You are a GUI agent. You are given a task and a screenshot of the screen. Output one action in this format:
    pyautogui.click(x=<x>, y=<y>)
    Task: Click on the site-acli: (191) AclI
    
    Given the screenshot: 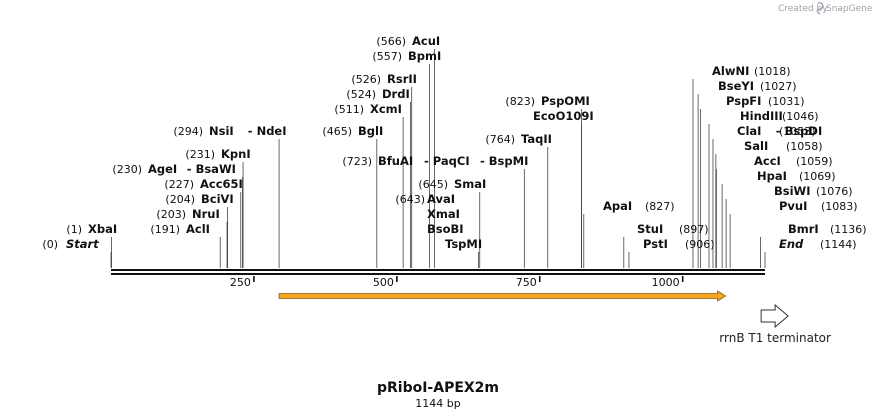 What is the action you would take?
    pyautogui.click(x=180, y=229)
    